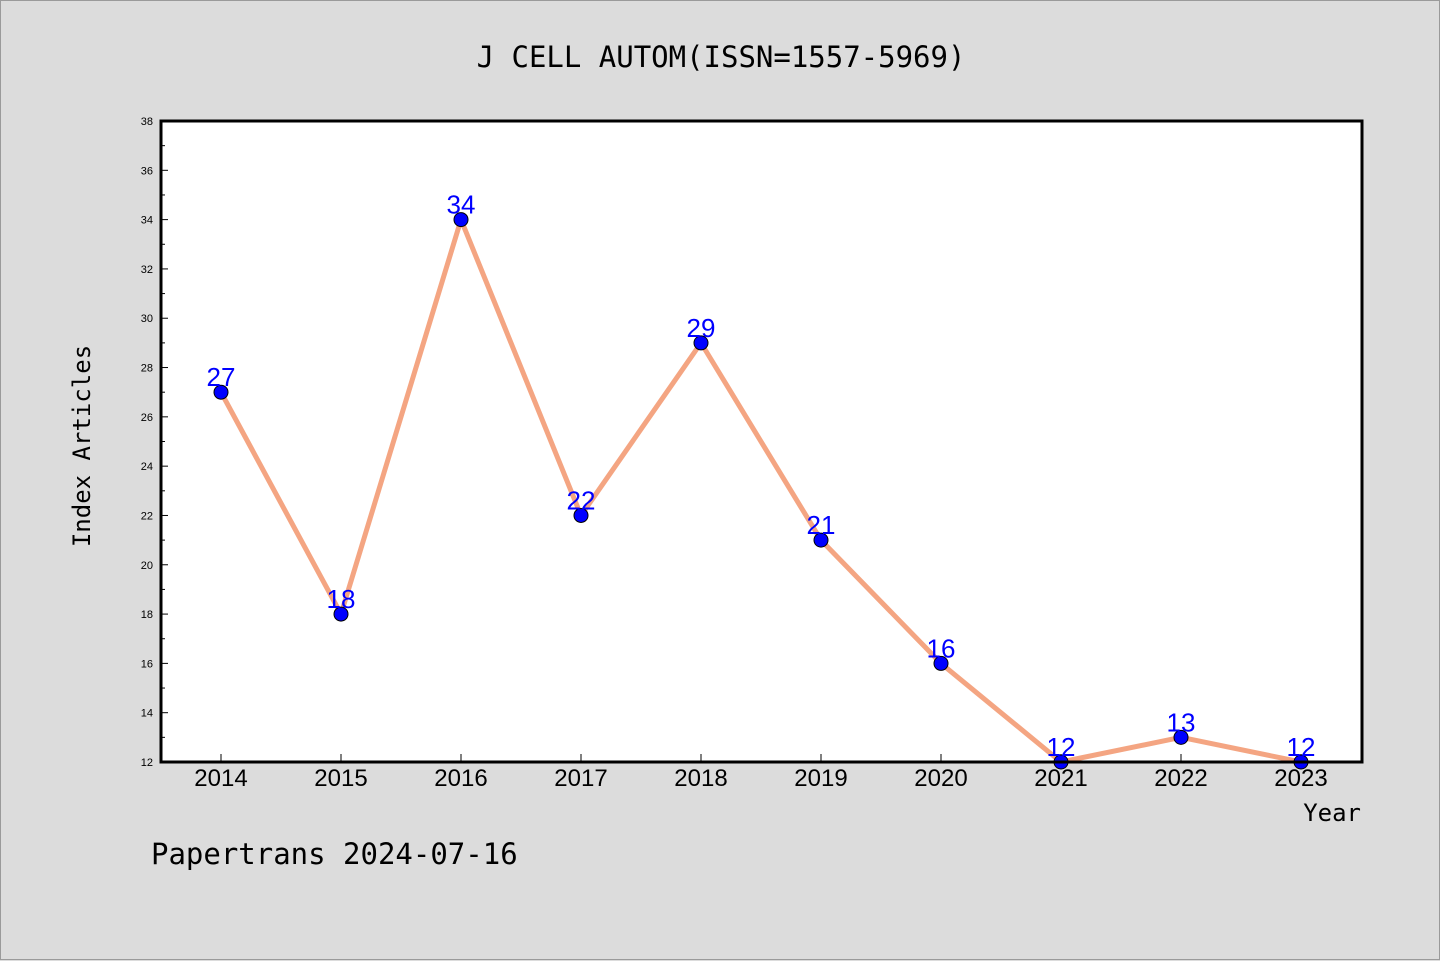 This screenshot has width=1440, height=961. Describe the element at coordinates (461, 205) in the screenshot. I see `data-label: 34` at that location.